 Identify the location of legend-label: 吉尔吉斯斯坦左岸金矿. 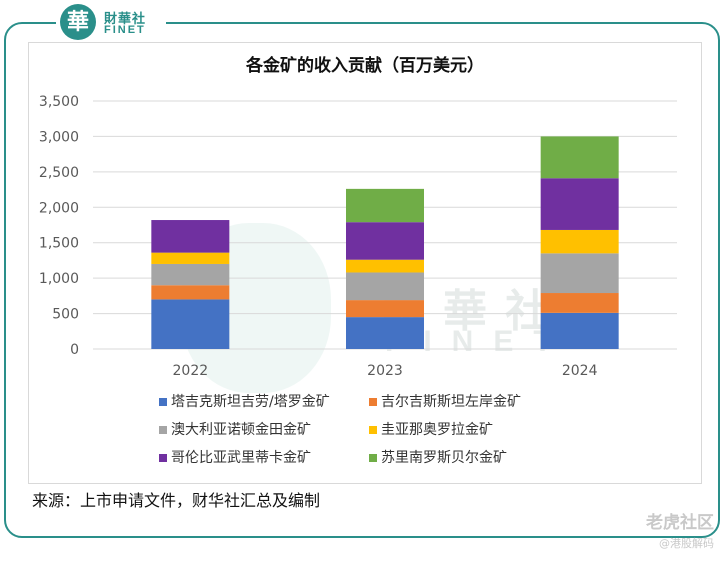
(451, 402).